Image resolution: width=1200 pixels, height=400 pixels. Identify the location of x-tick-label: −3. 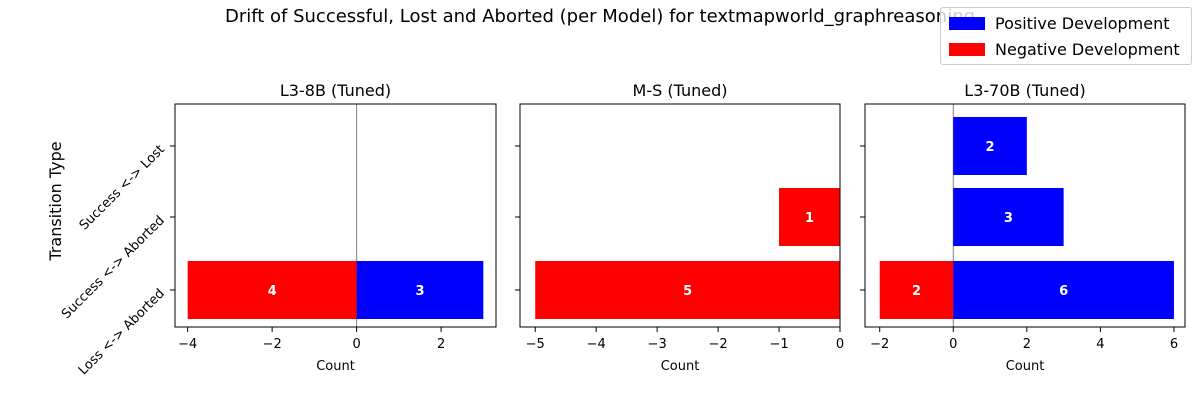
(657, 344).